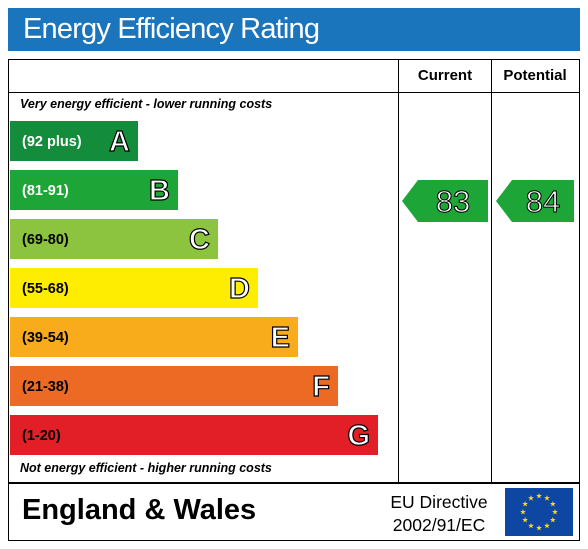 This screenshot has width=588, height=549. What do you see at coordinates (119, 141) in the screenshot?
I see `band-letter: A` at bounding box center [119, 141].